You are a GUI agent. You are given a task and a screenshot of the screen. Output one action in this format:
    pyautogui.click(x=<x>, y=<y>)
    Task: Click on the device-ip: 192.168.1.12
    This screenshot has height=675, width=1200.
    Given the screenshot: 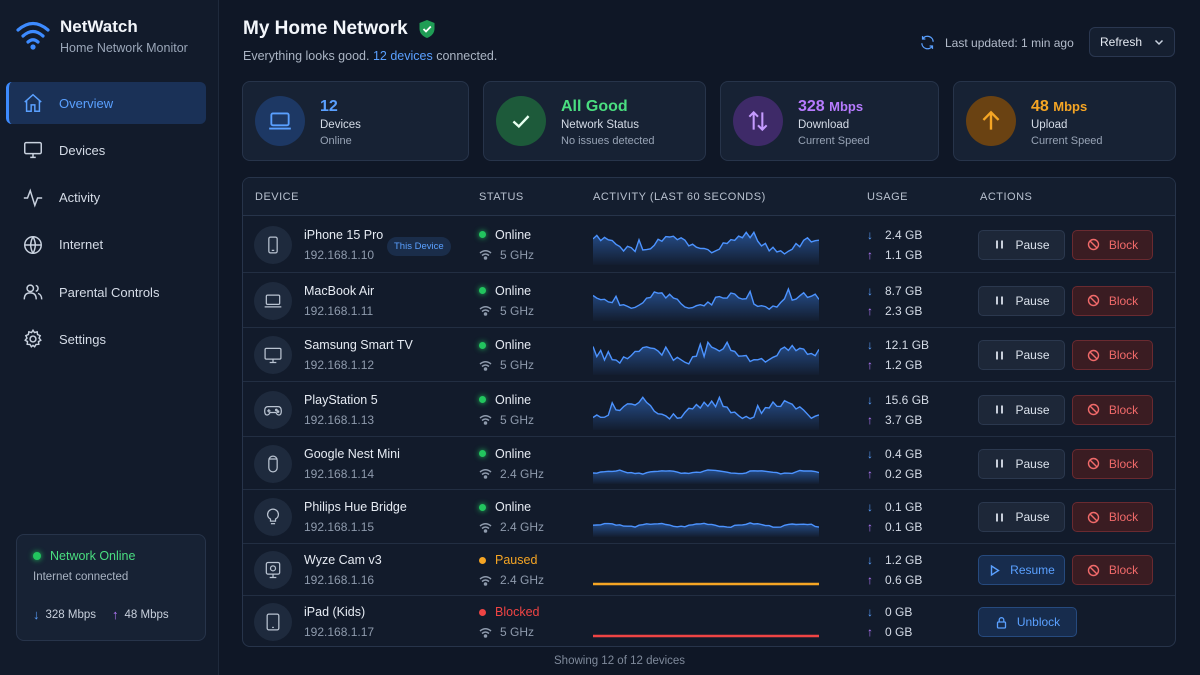 What is the action you would take?
    pyautogui.click(x=339, y=365)
    